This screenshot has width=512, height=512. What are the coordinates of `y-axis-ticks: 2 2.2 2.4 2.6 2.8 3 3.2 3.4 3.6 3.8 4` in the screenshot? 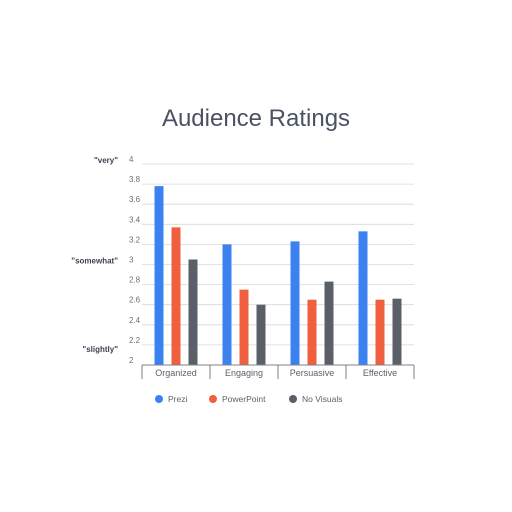 It's located at (135, 260).